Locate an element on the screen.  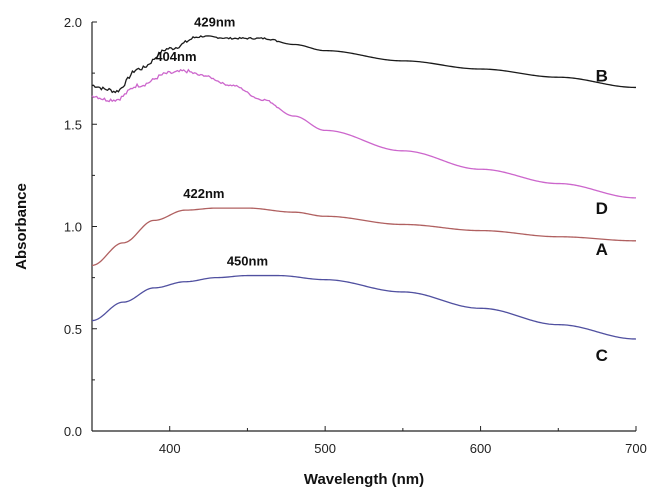
peak-wavelength-label: 404nm is located at coordinates (175, 56).